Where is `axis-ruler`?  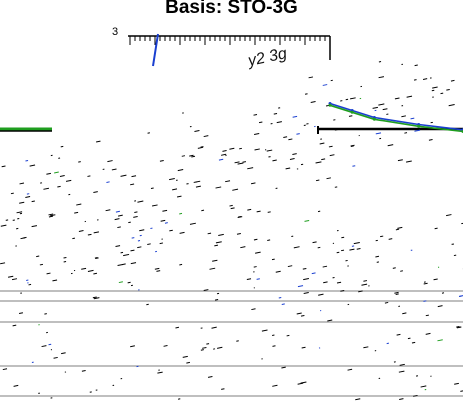 axis-ruler is located at coordinates (229, 50).